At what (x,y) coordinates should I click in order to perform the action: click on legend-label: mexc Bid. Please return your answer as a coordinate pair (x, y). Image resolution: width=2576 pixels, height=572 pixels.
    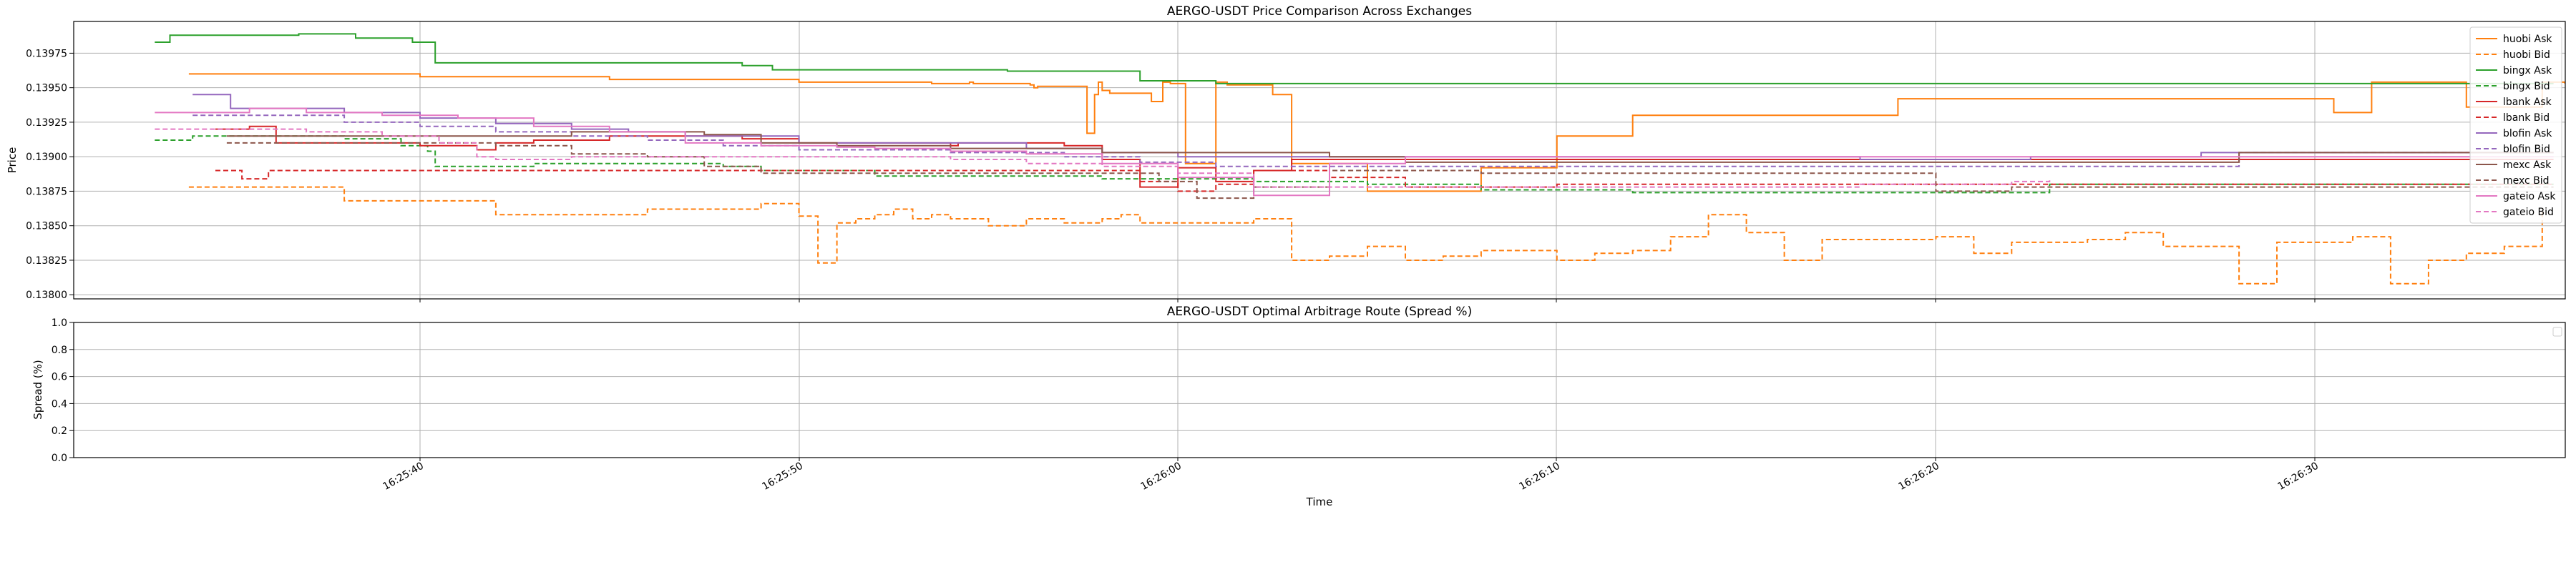
    Looking at the image, I should click on (2526, 181).